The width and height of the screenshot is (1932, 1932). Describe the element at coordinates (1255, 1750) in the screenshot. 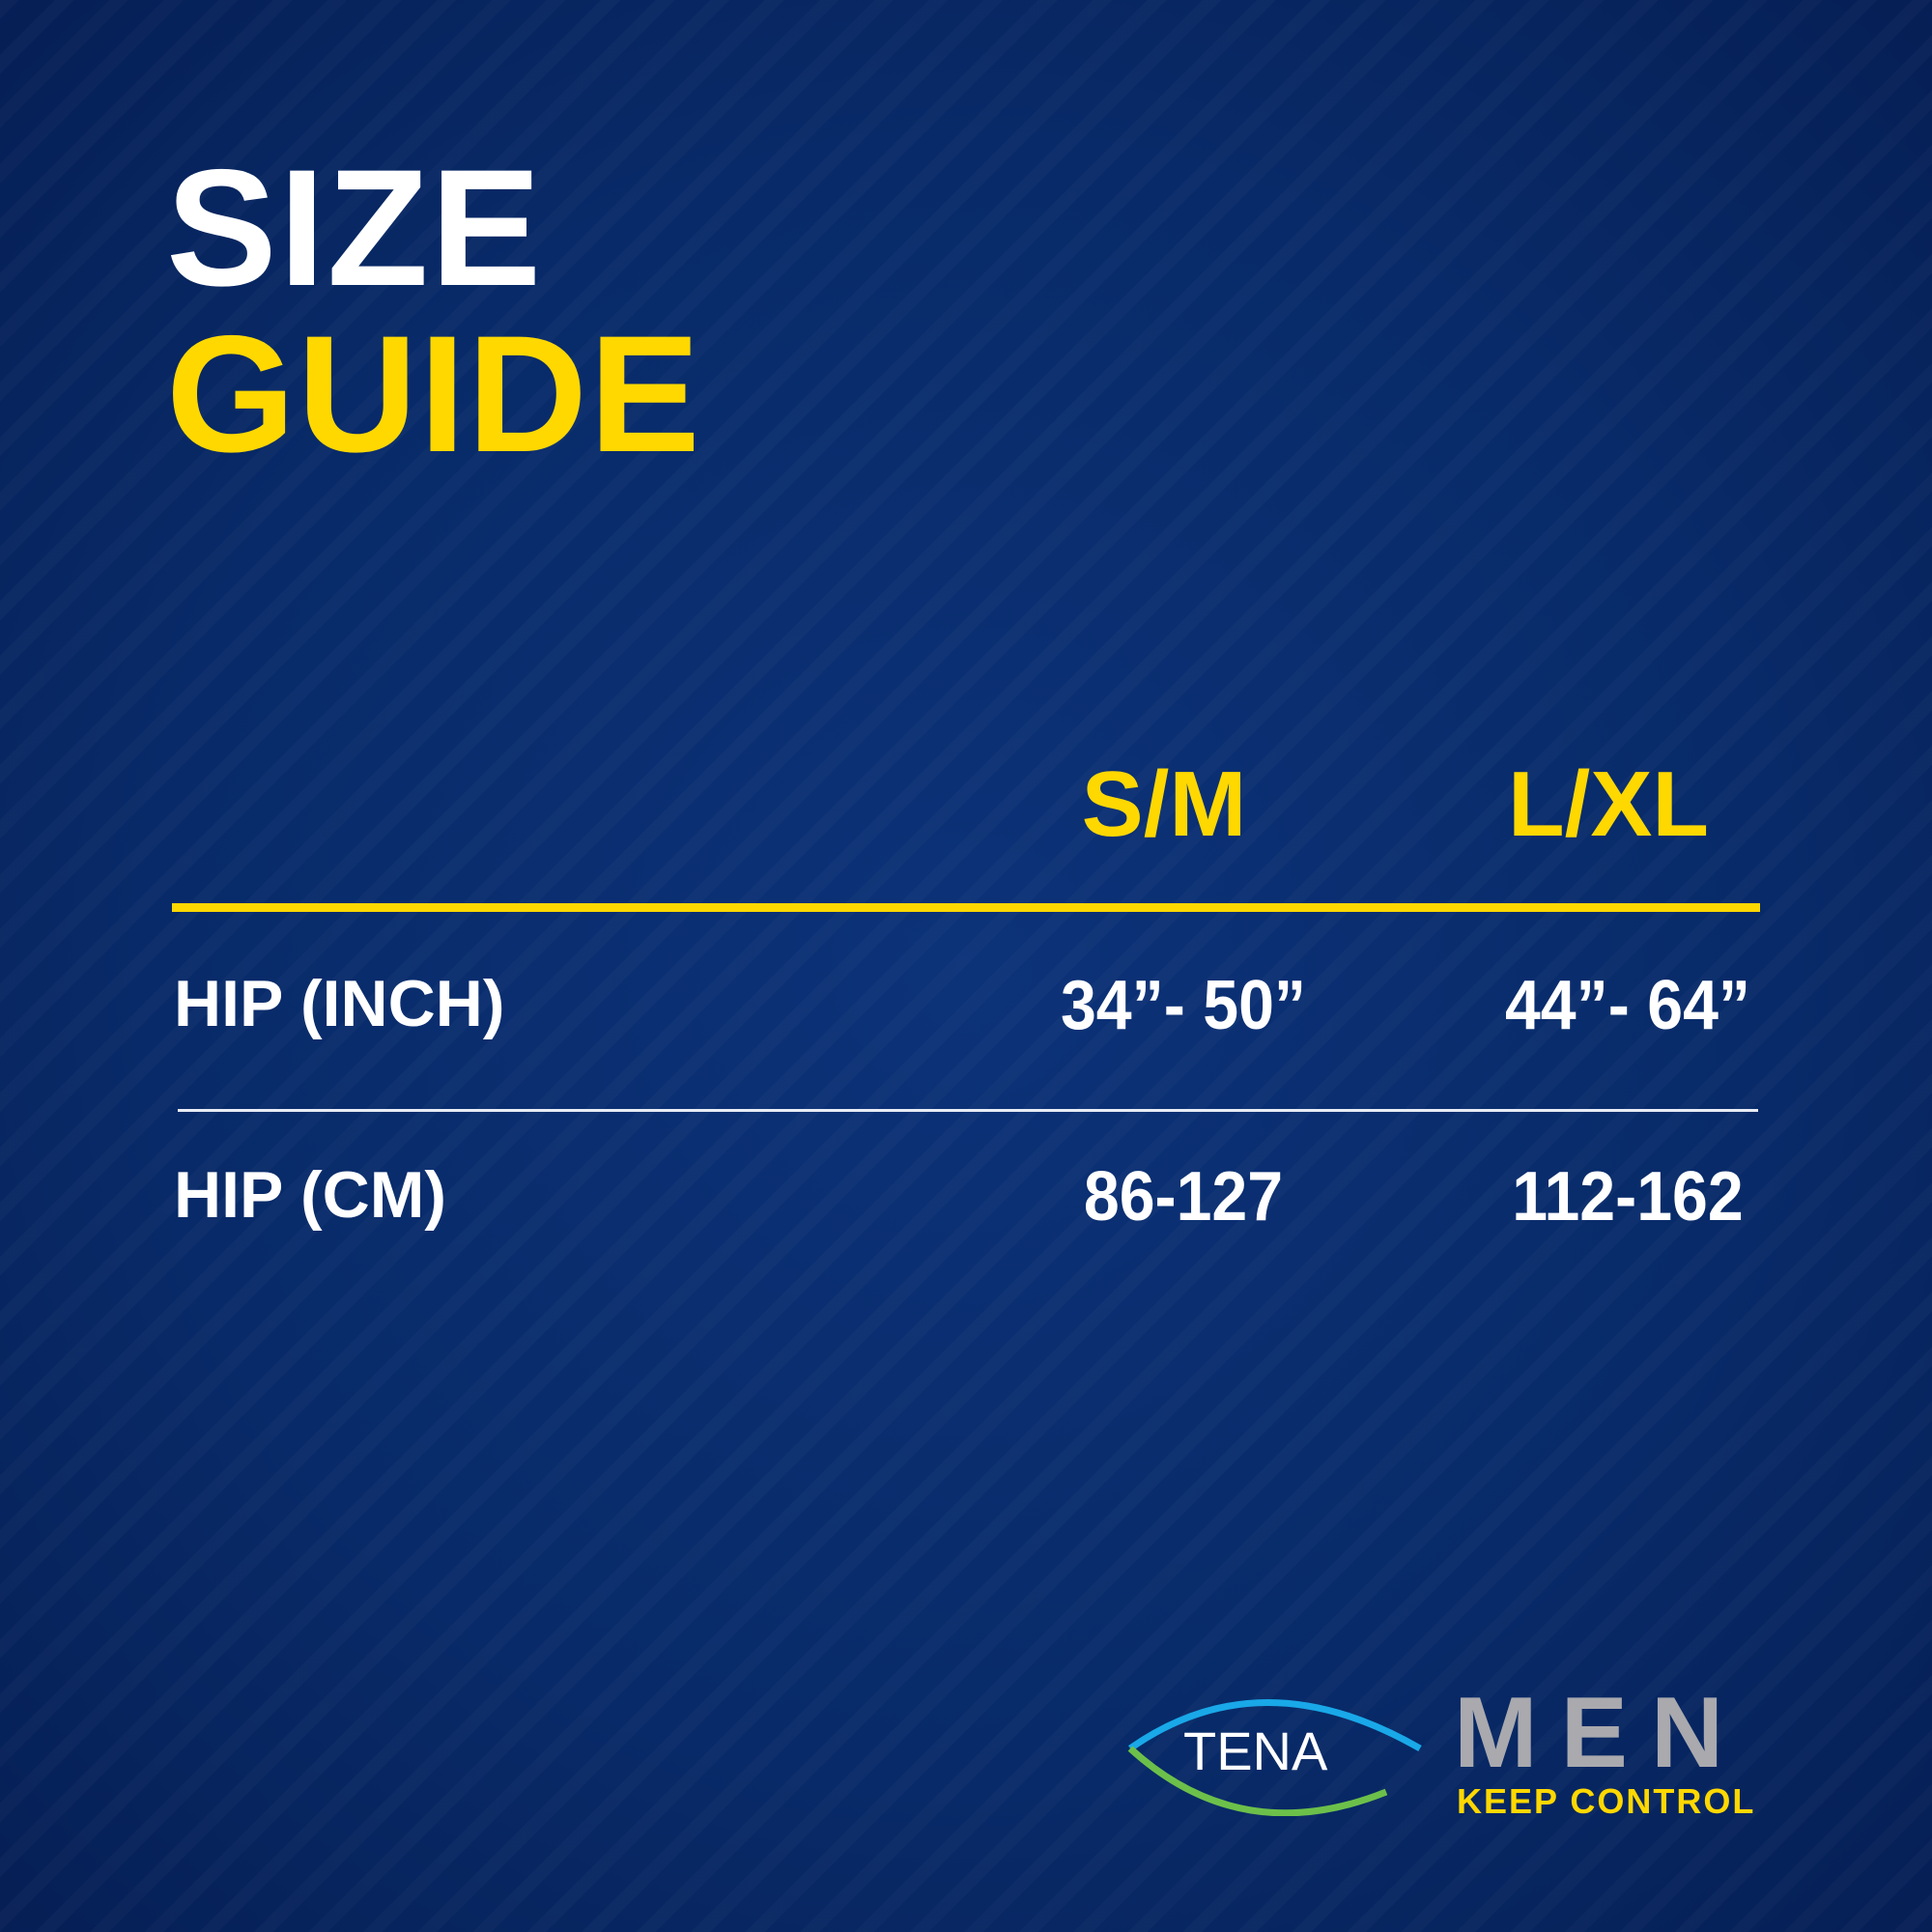

I see `svg-text: TENA` at that location.